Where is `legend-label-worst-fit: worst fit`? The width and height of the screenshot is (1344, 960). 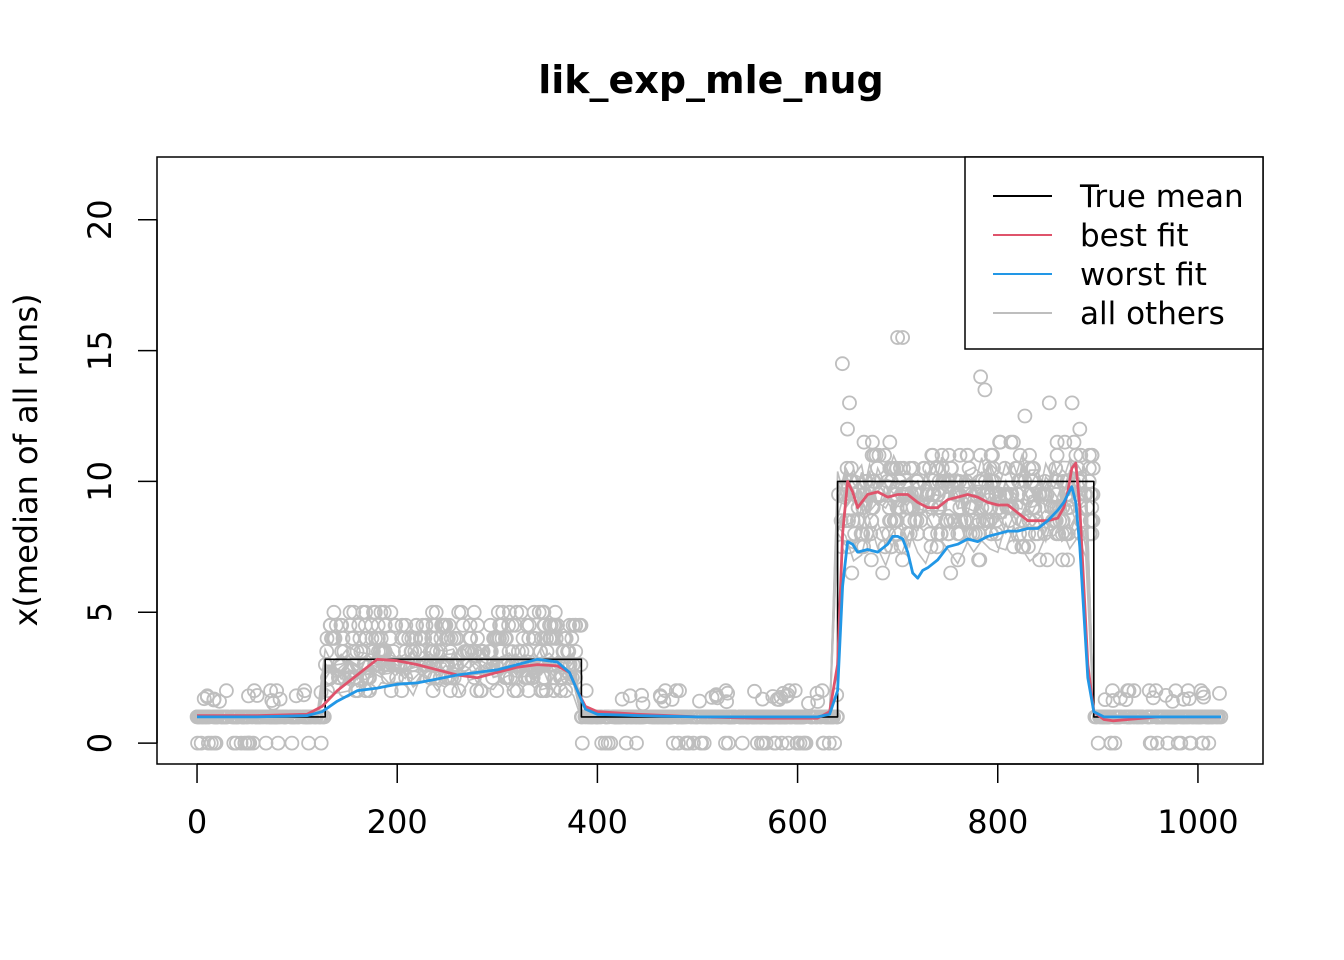 legend-label-worst-fit: worst fit is located at coordinates (1143, 275).